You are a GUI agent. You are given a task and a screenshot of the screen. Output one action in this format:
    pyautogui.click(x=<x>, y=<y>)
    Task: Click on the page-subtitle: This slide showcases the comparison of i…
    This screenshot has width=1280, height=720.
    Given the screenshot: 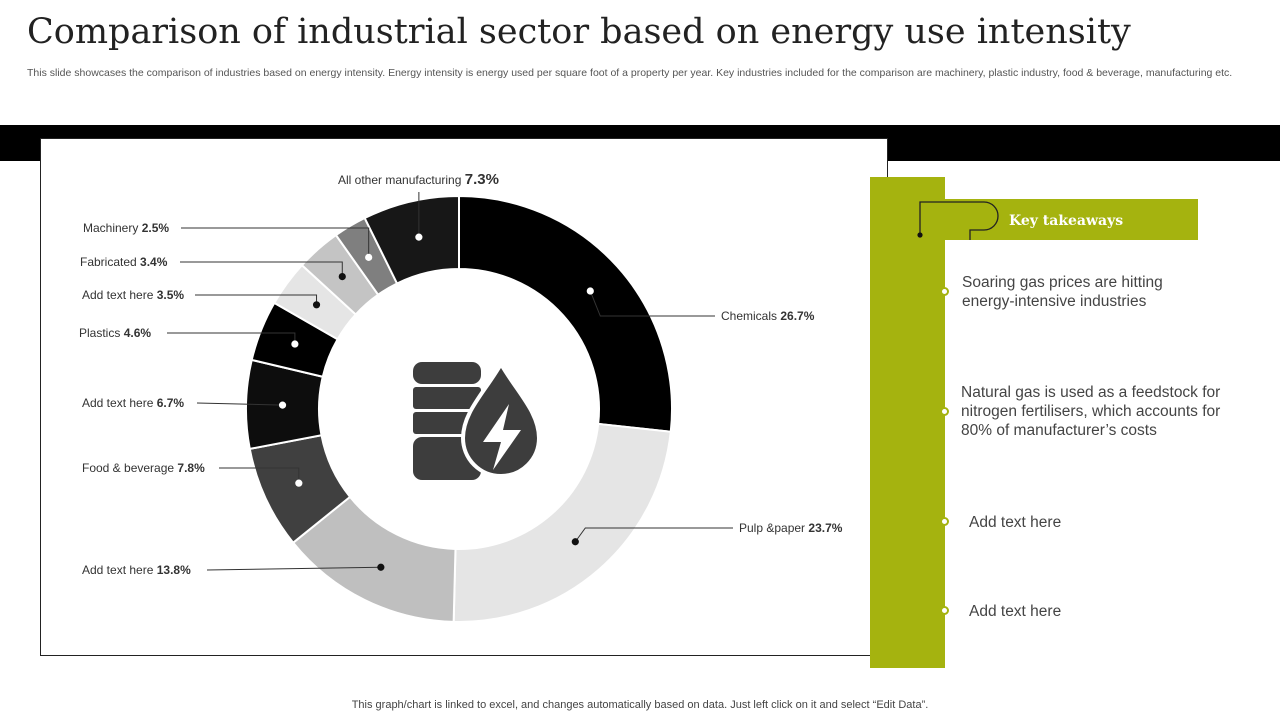 What is the action you would take?
    pyautogui.click(x=630, y=73)
    